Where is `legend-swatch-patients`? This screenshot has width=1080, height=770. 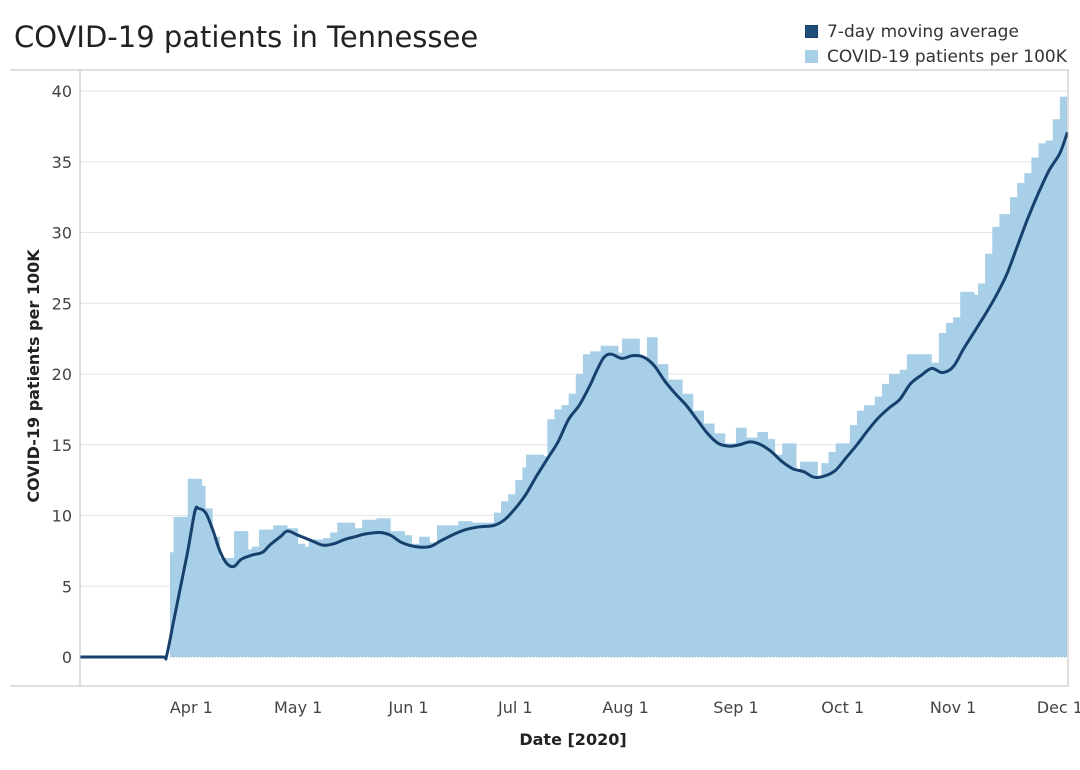
legend-swatch-patients is located at coordinates (811, 56).